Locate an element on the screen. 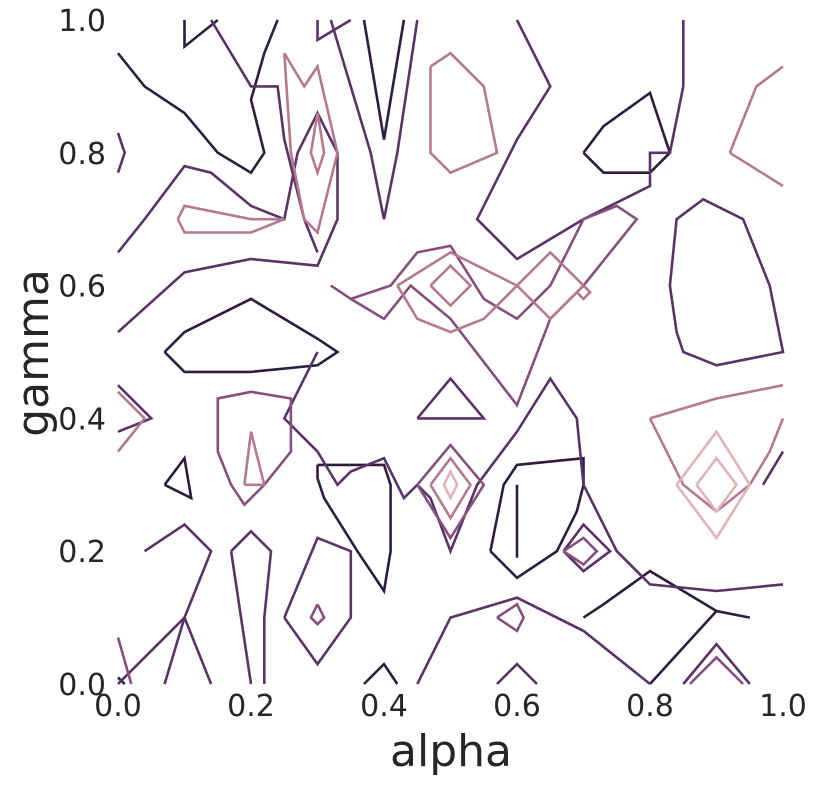 Image resolution: width=817 pixels, height=786 pixels. y-tick-label: 1.0 is located at coordinates (82, 21).